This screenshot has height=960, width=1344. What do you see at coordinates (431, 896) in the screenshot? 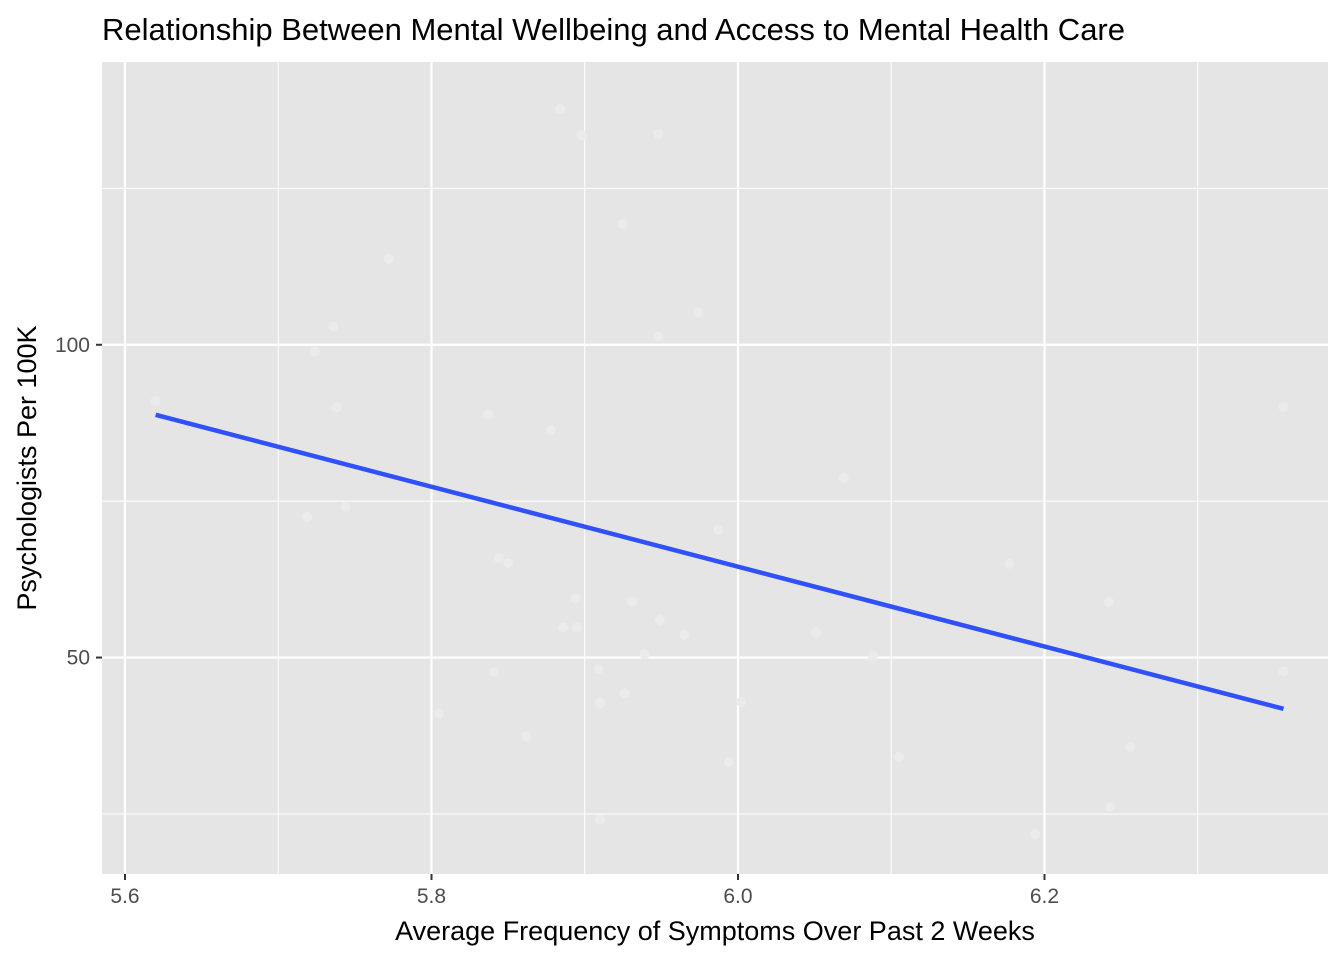
I see `x-tick-label: 5.8` at bounding box center [431, 896].